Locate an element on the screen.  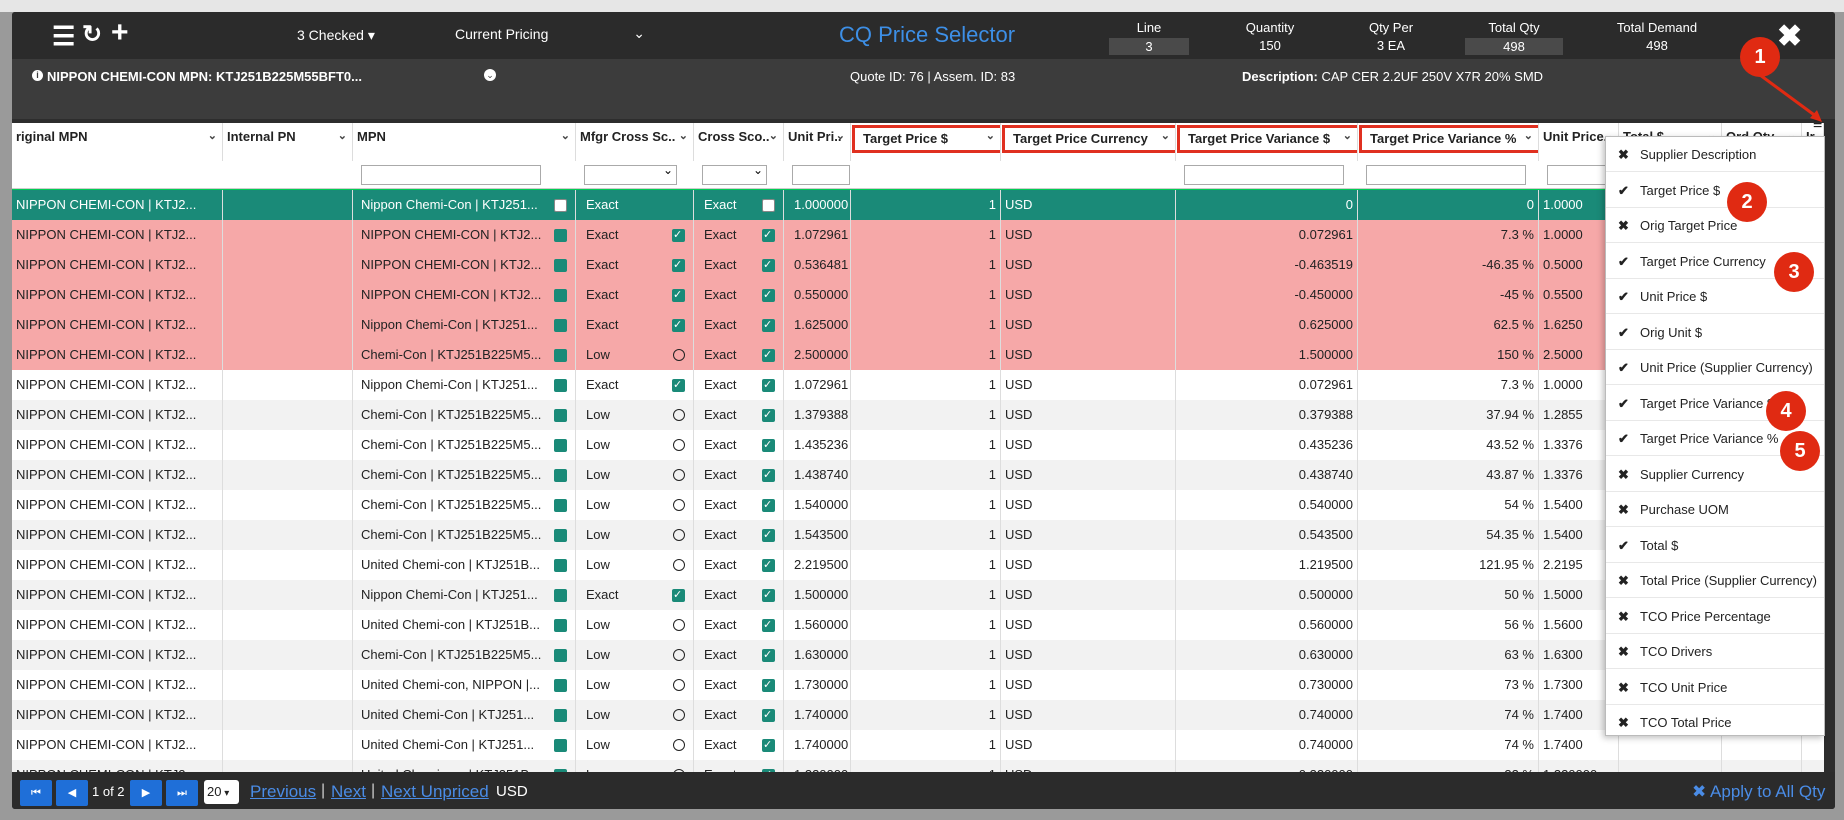
previous-link: Previous is located at coordinates (283, 791).